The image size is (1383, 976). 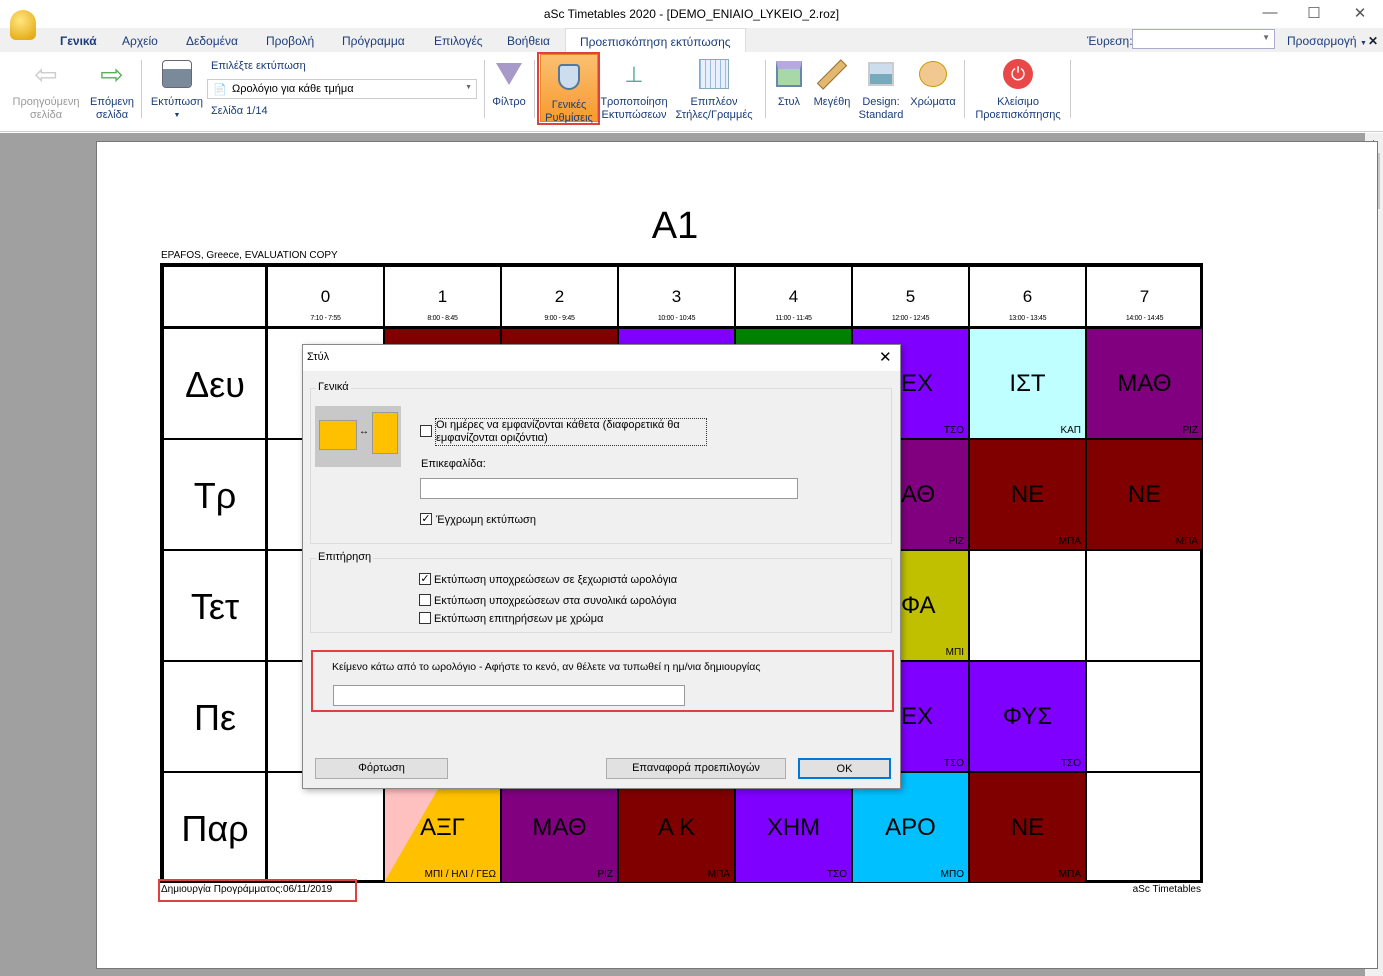 I want to click on lesson-cell: ΧΗΜ ΤΣΟ, so click(x=793, y=827).